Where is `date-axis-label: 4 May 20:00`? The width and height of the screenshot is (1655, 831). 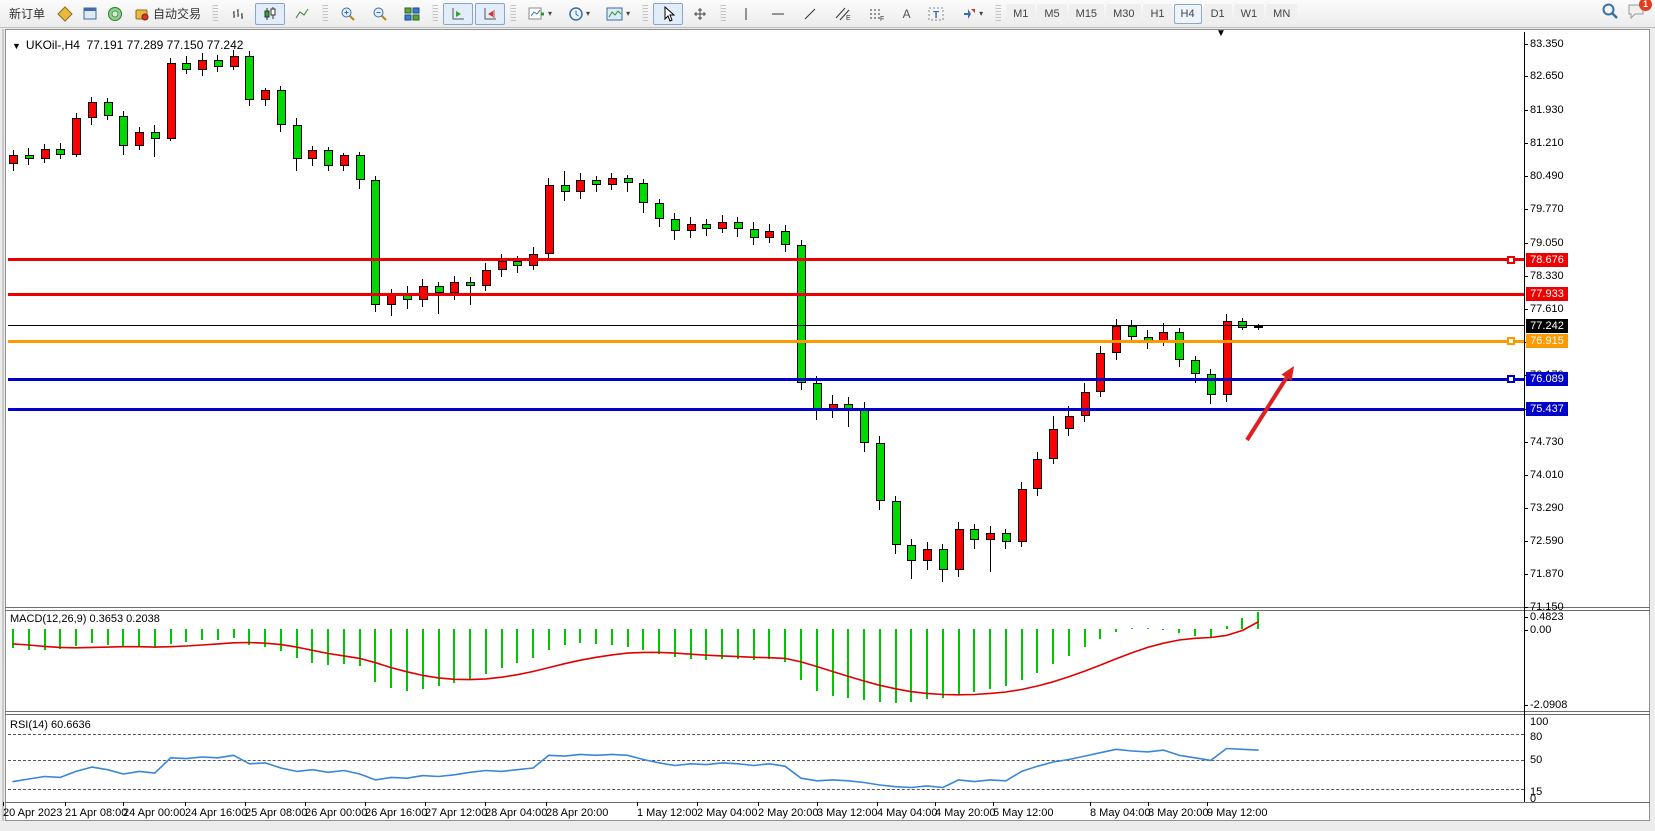
date-axis-label: 4 May 20:00 is located at coordinates (965, 813).